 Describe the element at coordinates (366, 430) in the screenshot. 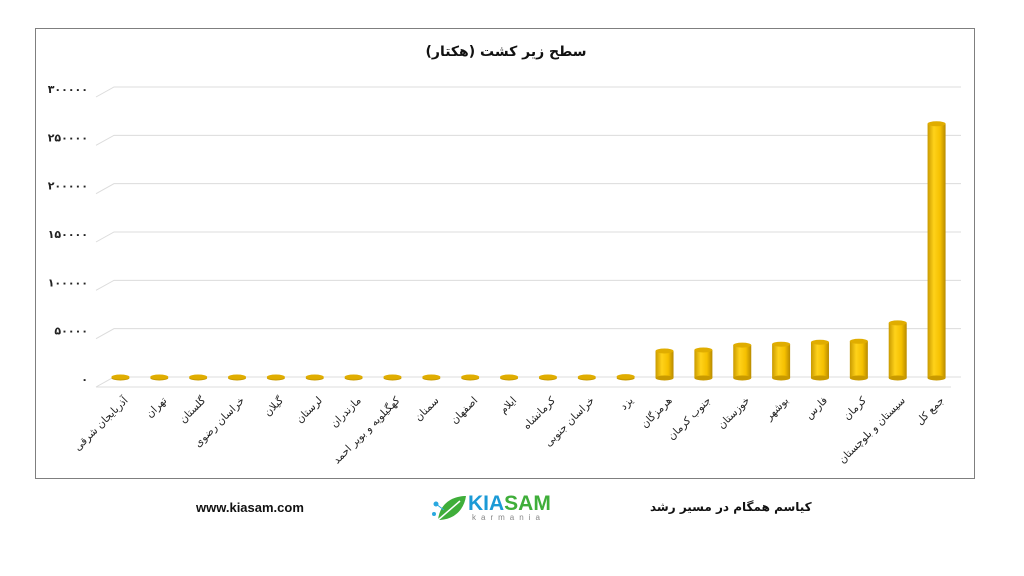

I see `x-tick-label: کهگیلویه و بویر احمد` at that location.